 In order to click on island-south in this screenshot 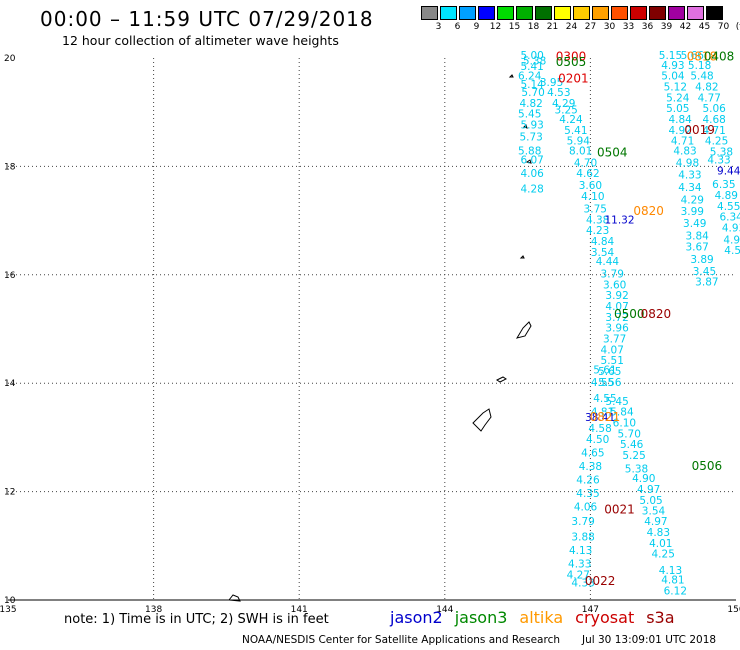, I will do `click(234, 598)`.